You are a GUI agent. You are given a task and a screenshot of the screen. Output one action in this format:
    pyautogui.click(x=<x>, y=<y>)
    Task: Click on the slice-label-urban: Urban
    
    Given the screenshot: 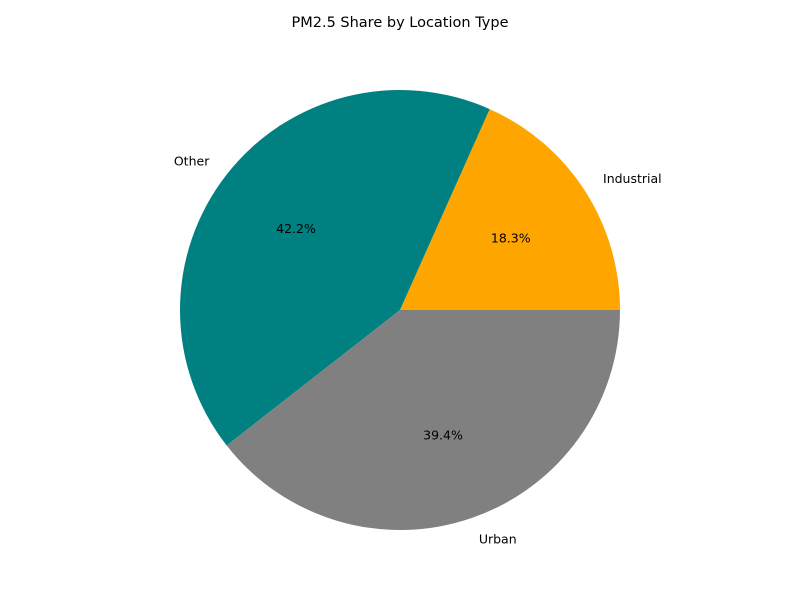 What is the action you would take?
    pyautogui.click(x=498, y=538)
    